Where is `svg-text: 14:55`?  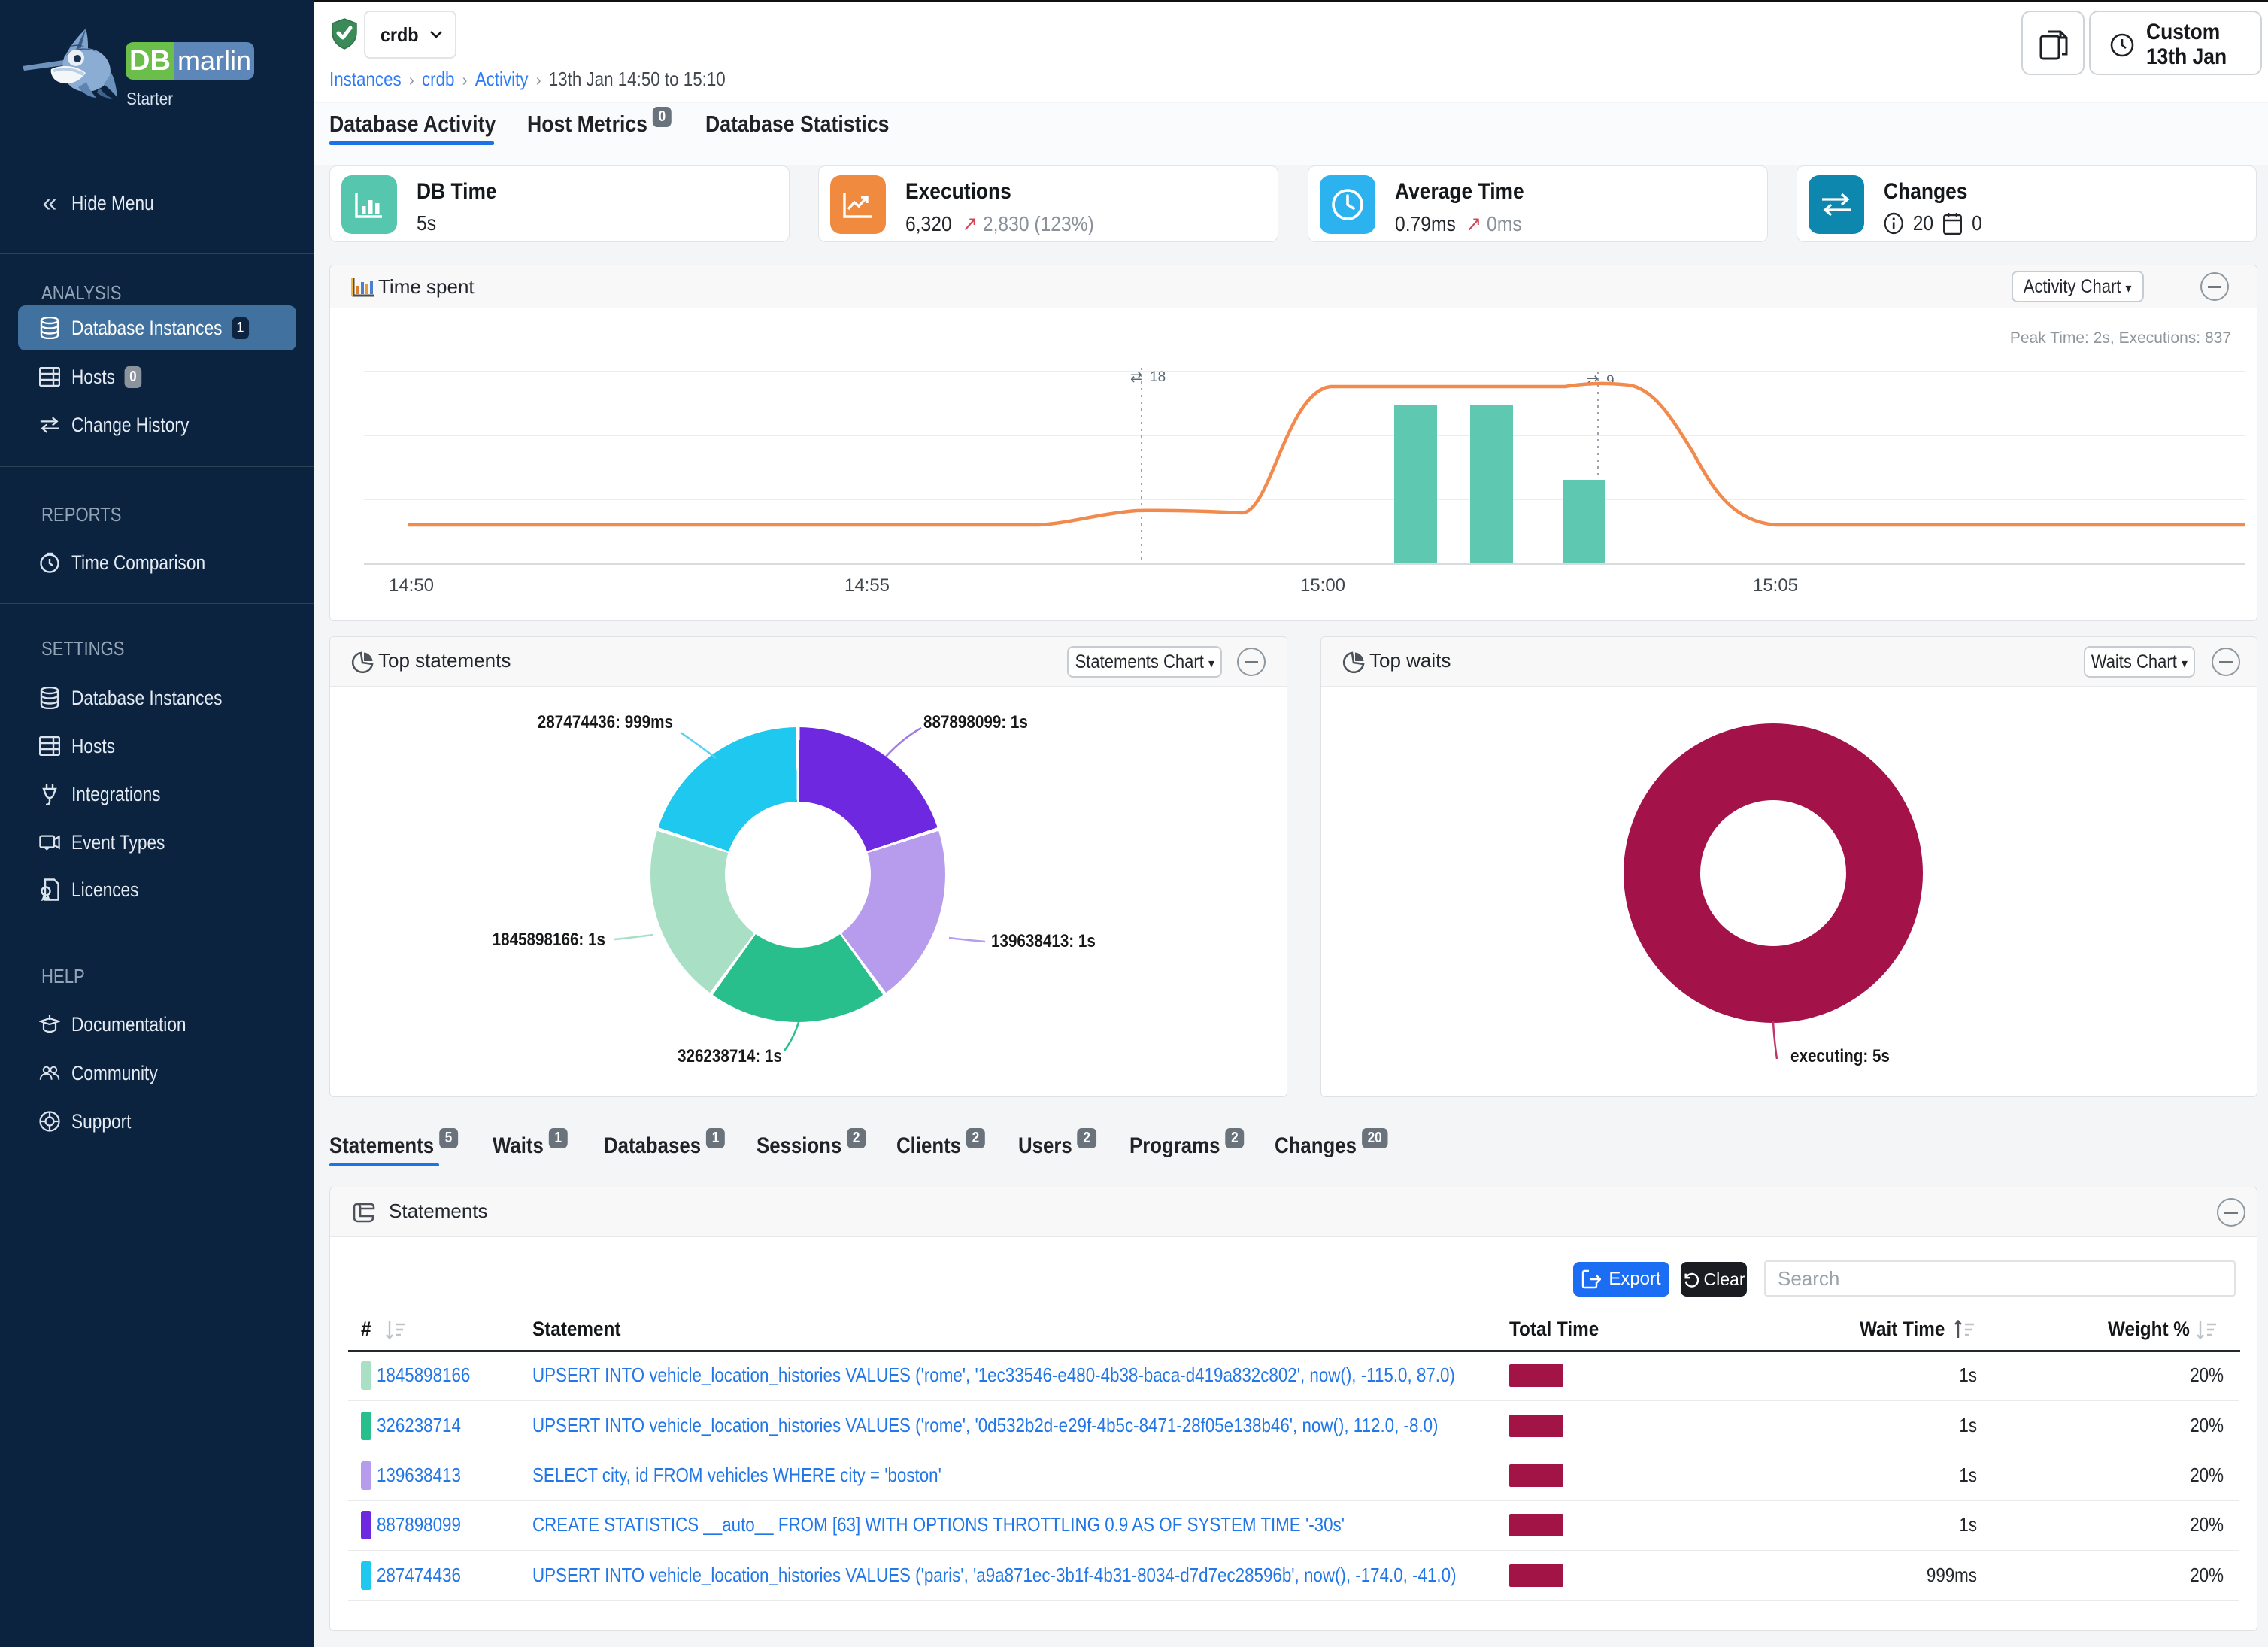
svg-text: 14:55 is located at coordinates (867, 585).